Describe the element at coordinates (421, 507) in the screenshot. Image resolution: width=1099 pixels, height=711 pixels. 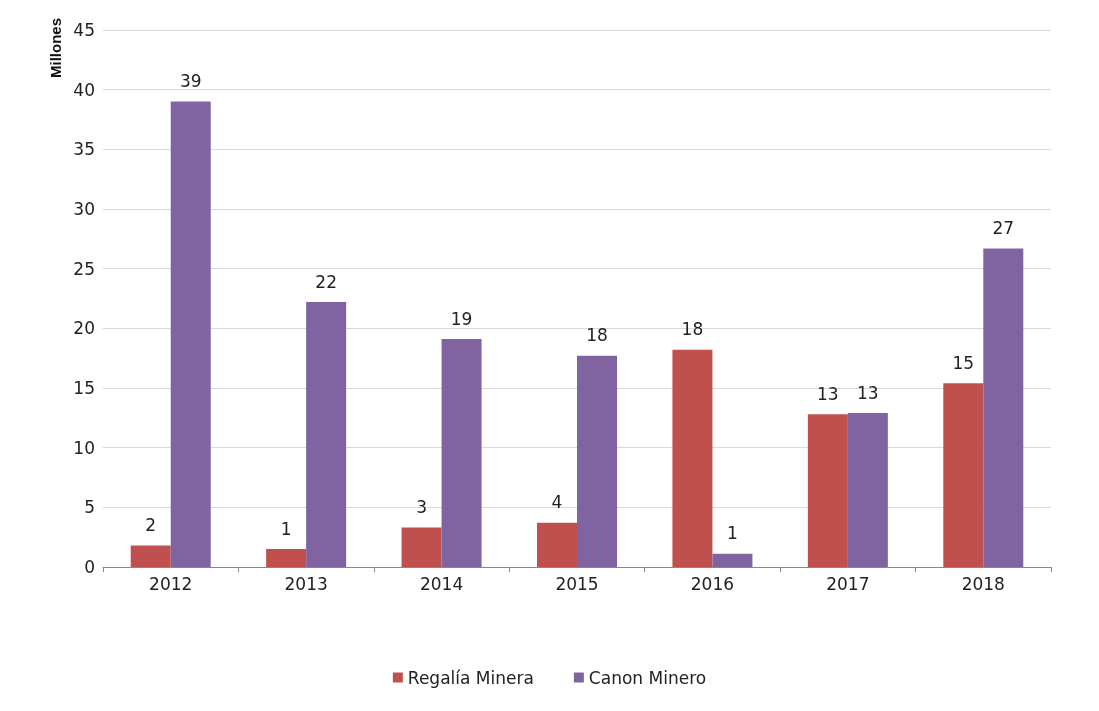
I see `data-label: 3` at that location.